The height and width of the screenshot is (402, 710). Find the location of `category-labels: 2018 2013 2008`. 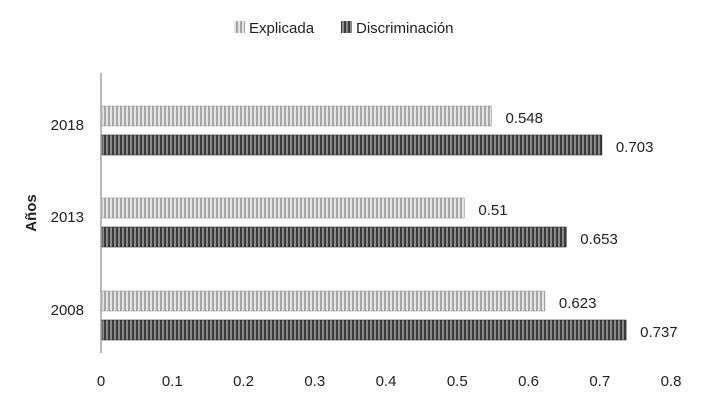

category-labels: 2018 2013 2008 is located at coordinates (67, 218).